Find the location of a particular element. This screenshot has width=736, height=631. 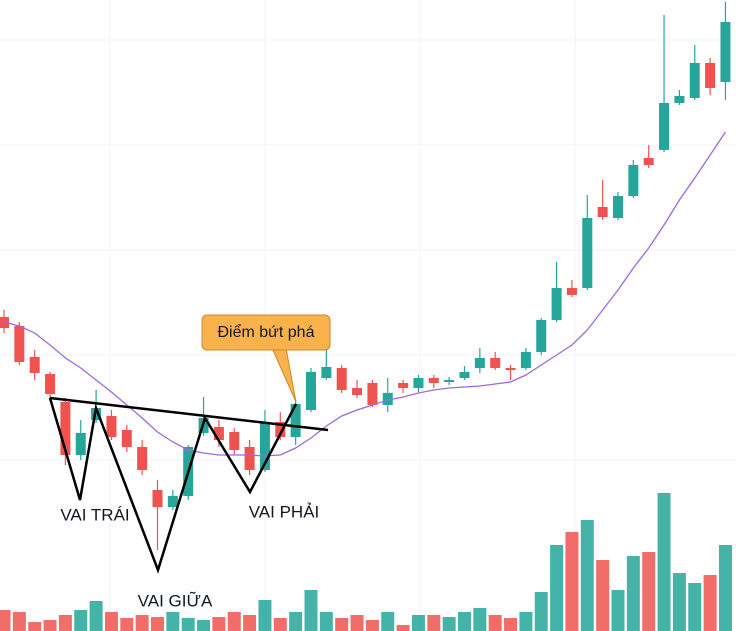

head-shoulders-line is located at coordinates (173, 485).